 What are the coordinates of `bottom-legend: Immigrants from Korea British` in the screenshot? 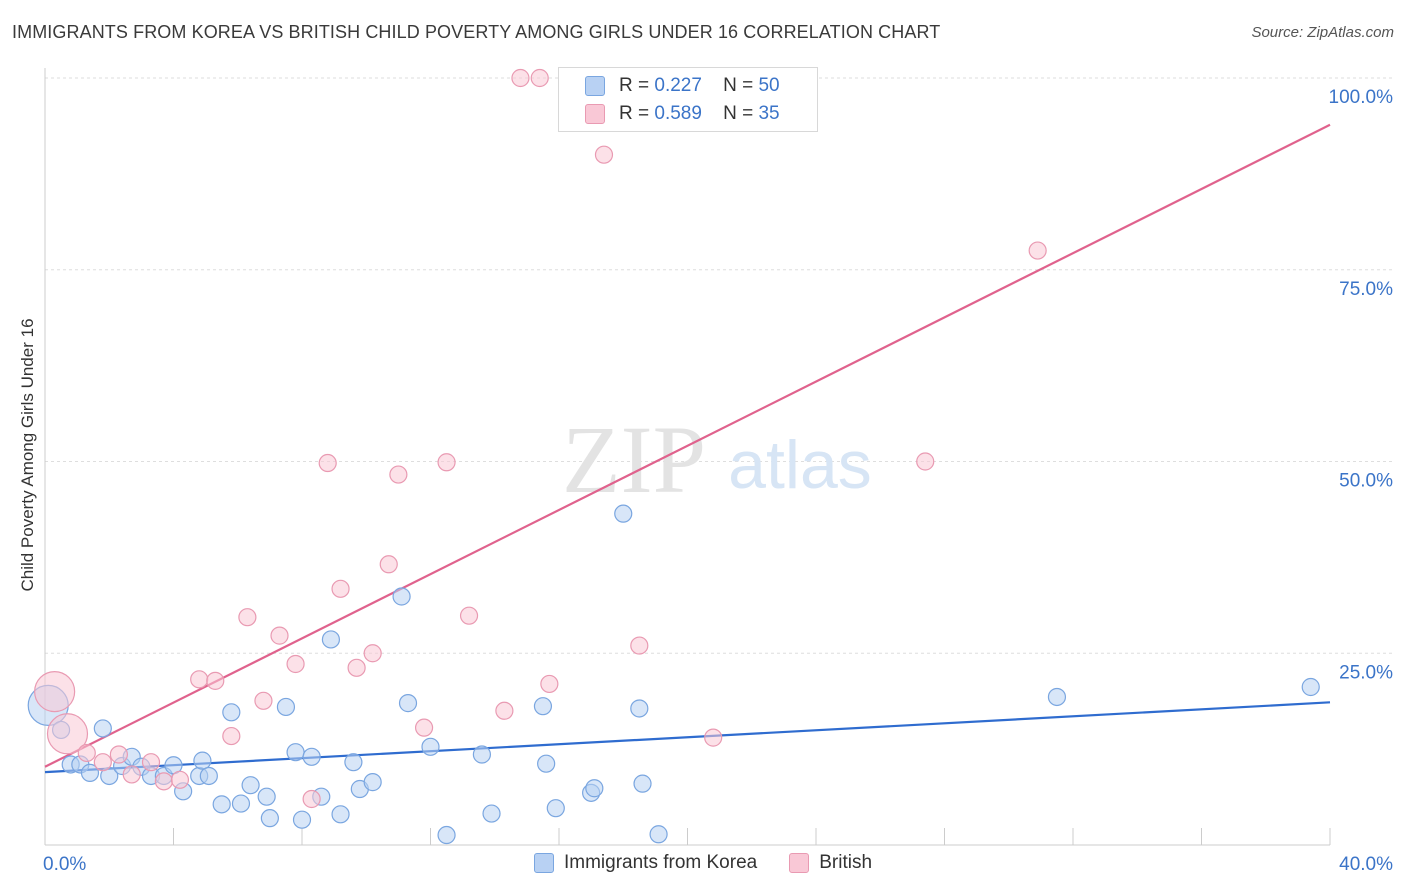 It's located at (703, 863).